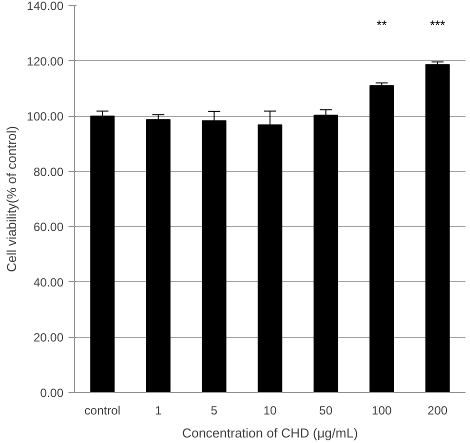  Describe the element at coordinates (158, 411) in the screenshot. I see `x-tick-label: 1` at that location.